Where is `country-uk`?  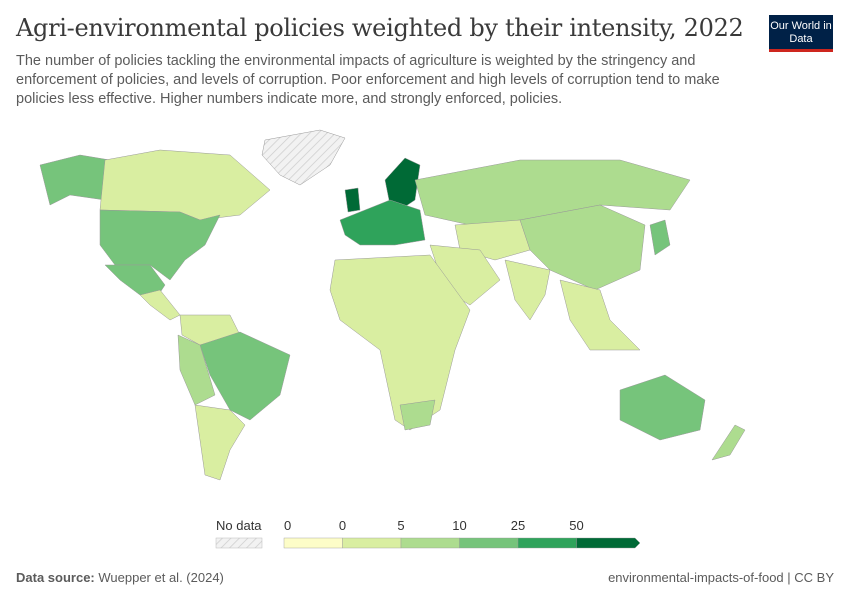 country-uk is located at coordinates (352, 200).